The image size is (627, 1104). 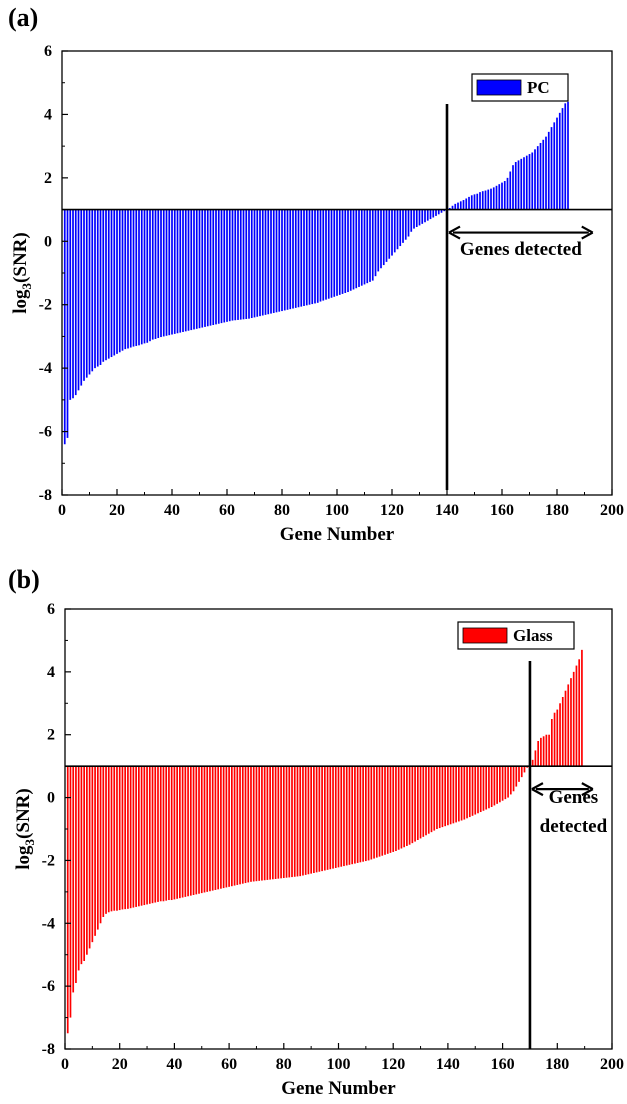 What do you see at coordinates (392, 510) in the screenshot?
I see `x-tick-label: 120` at bounding box center [392, 510].